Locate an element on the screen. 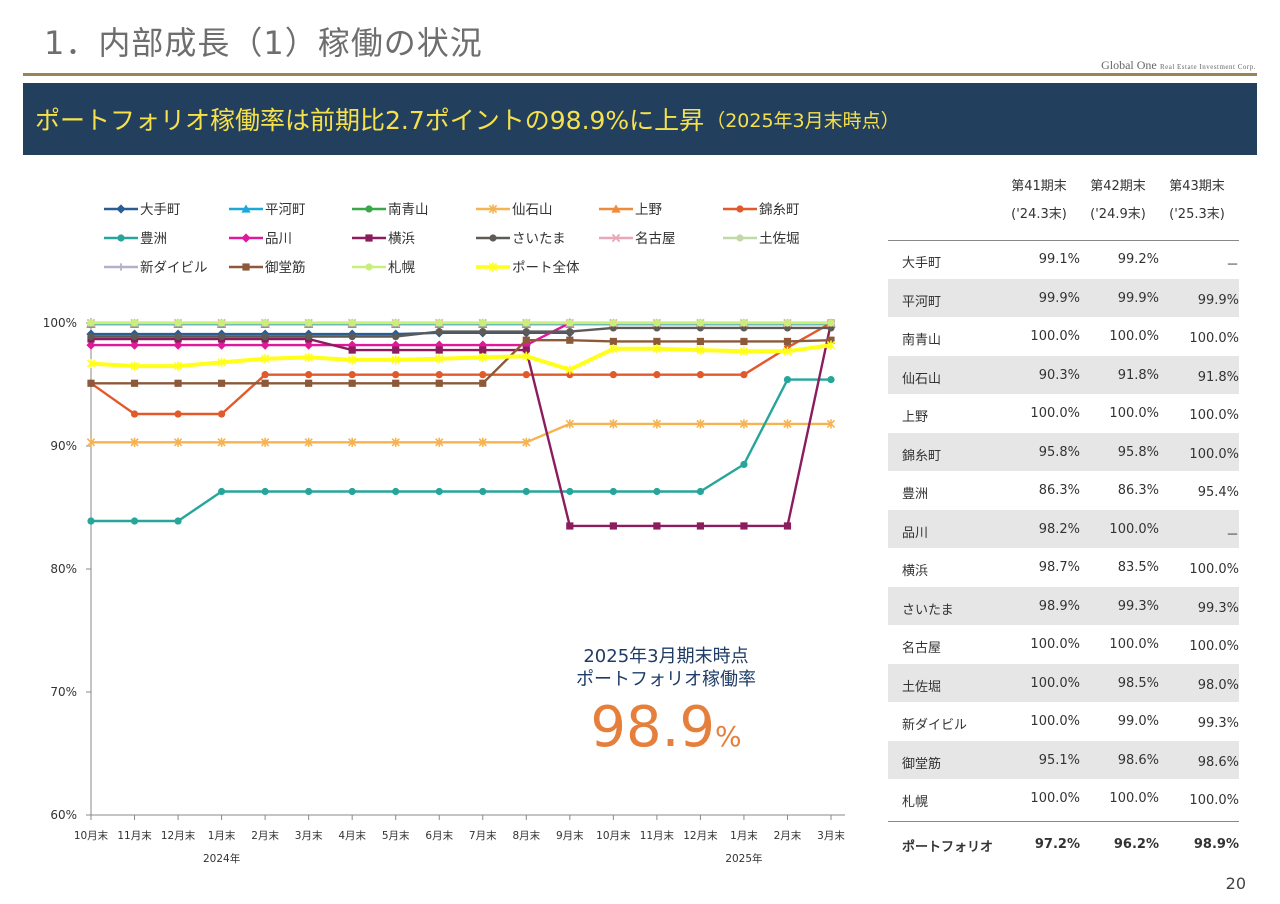  table-row: 横浜 98.7% 83.5% 100.0% is located at coordinates (1063, 567).